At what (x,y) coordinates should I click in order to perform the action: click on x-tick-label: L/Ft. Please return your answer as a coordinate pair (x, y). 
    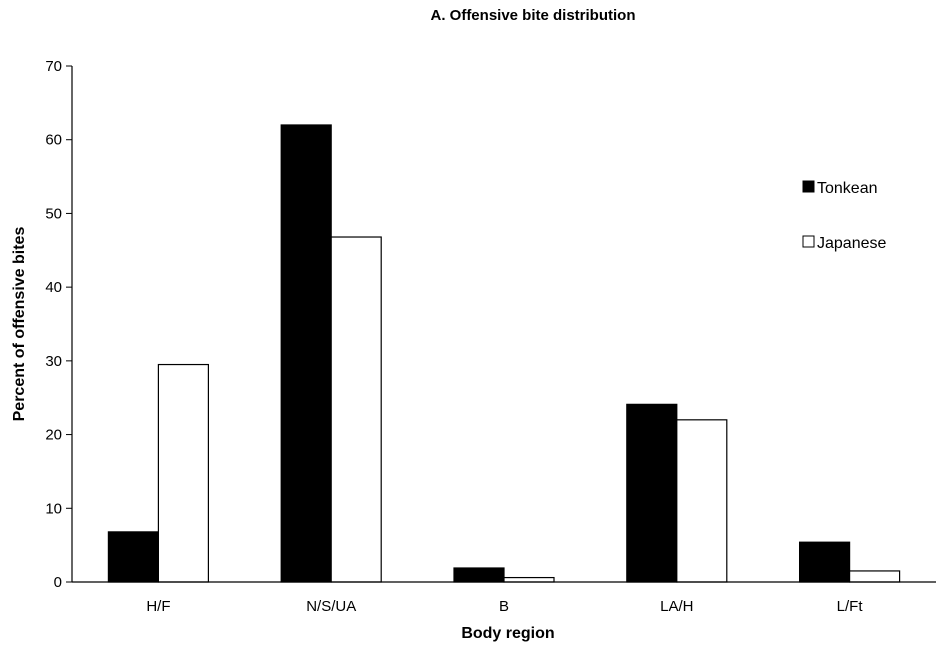
    Looking at the image, I should click on (850, 606).